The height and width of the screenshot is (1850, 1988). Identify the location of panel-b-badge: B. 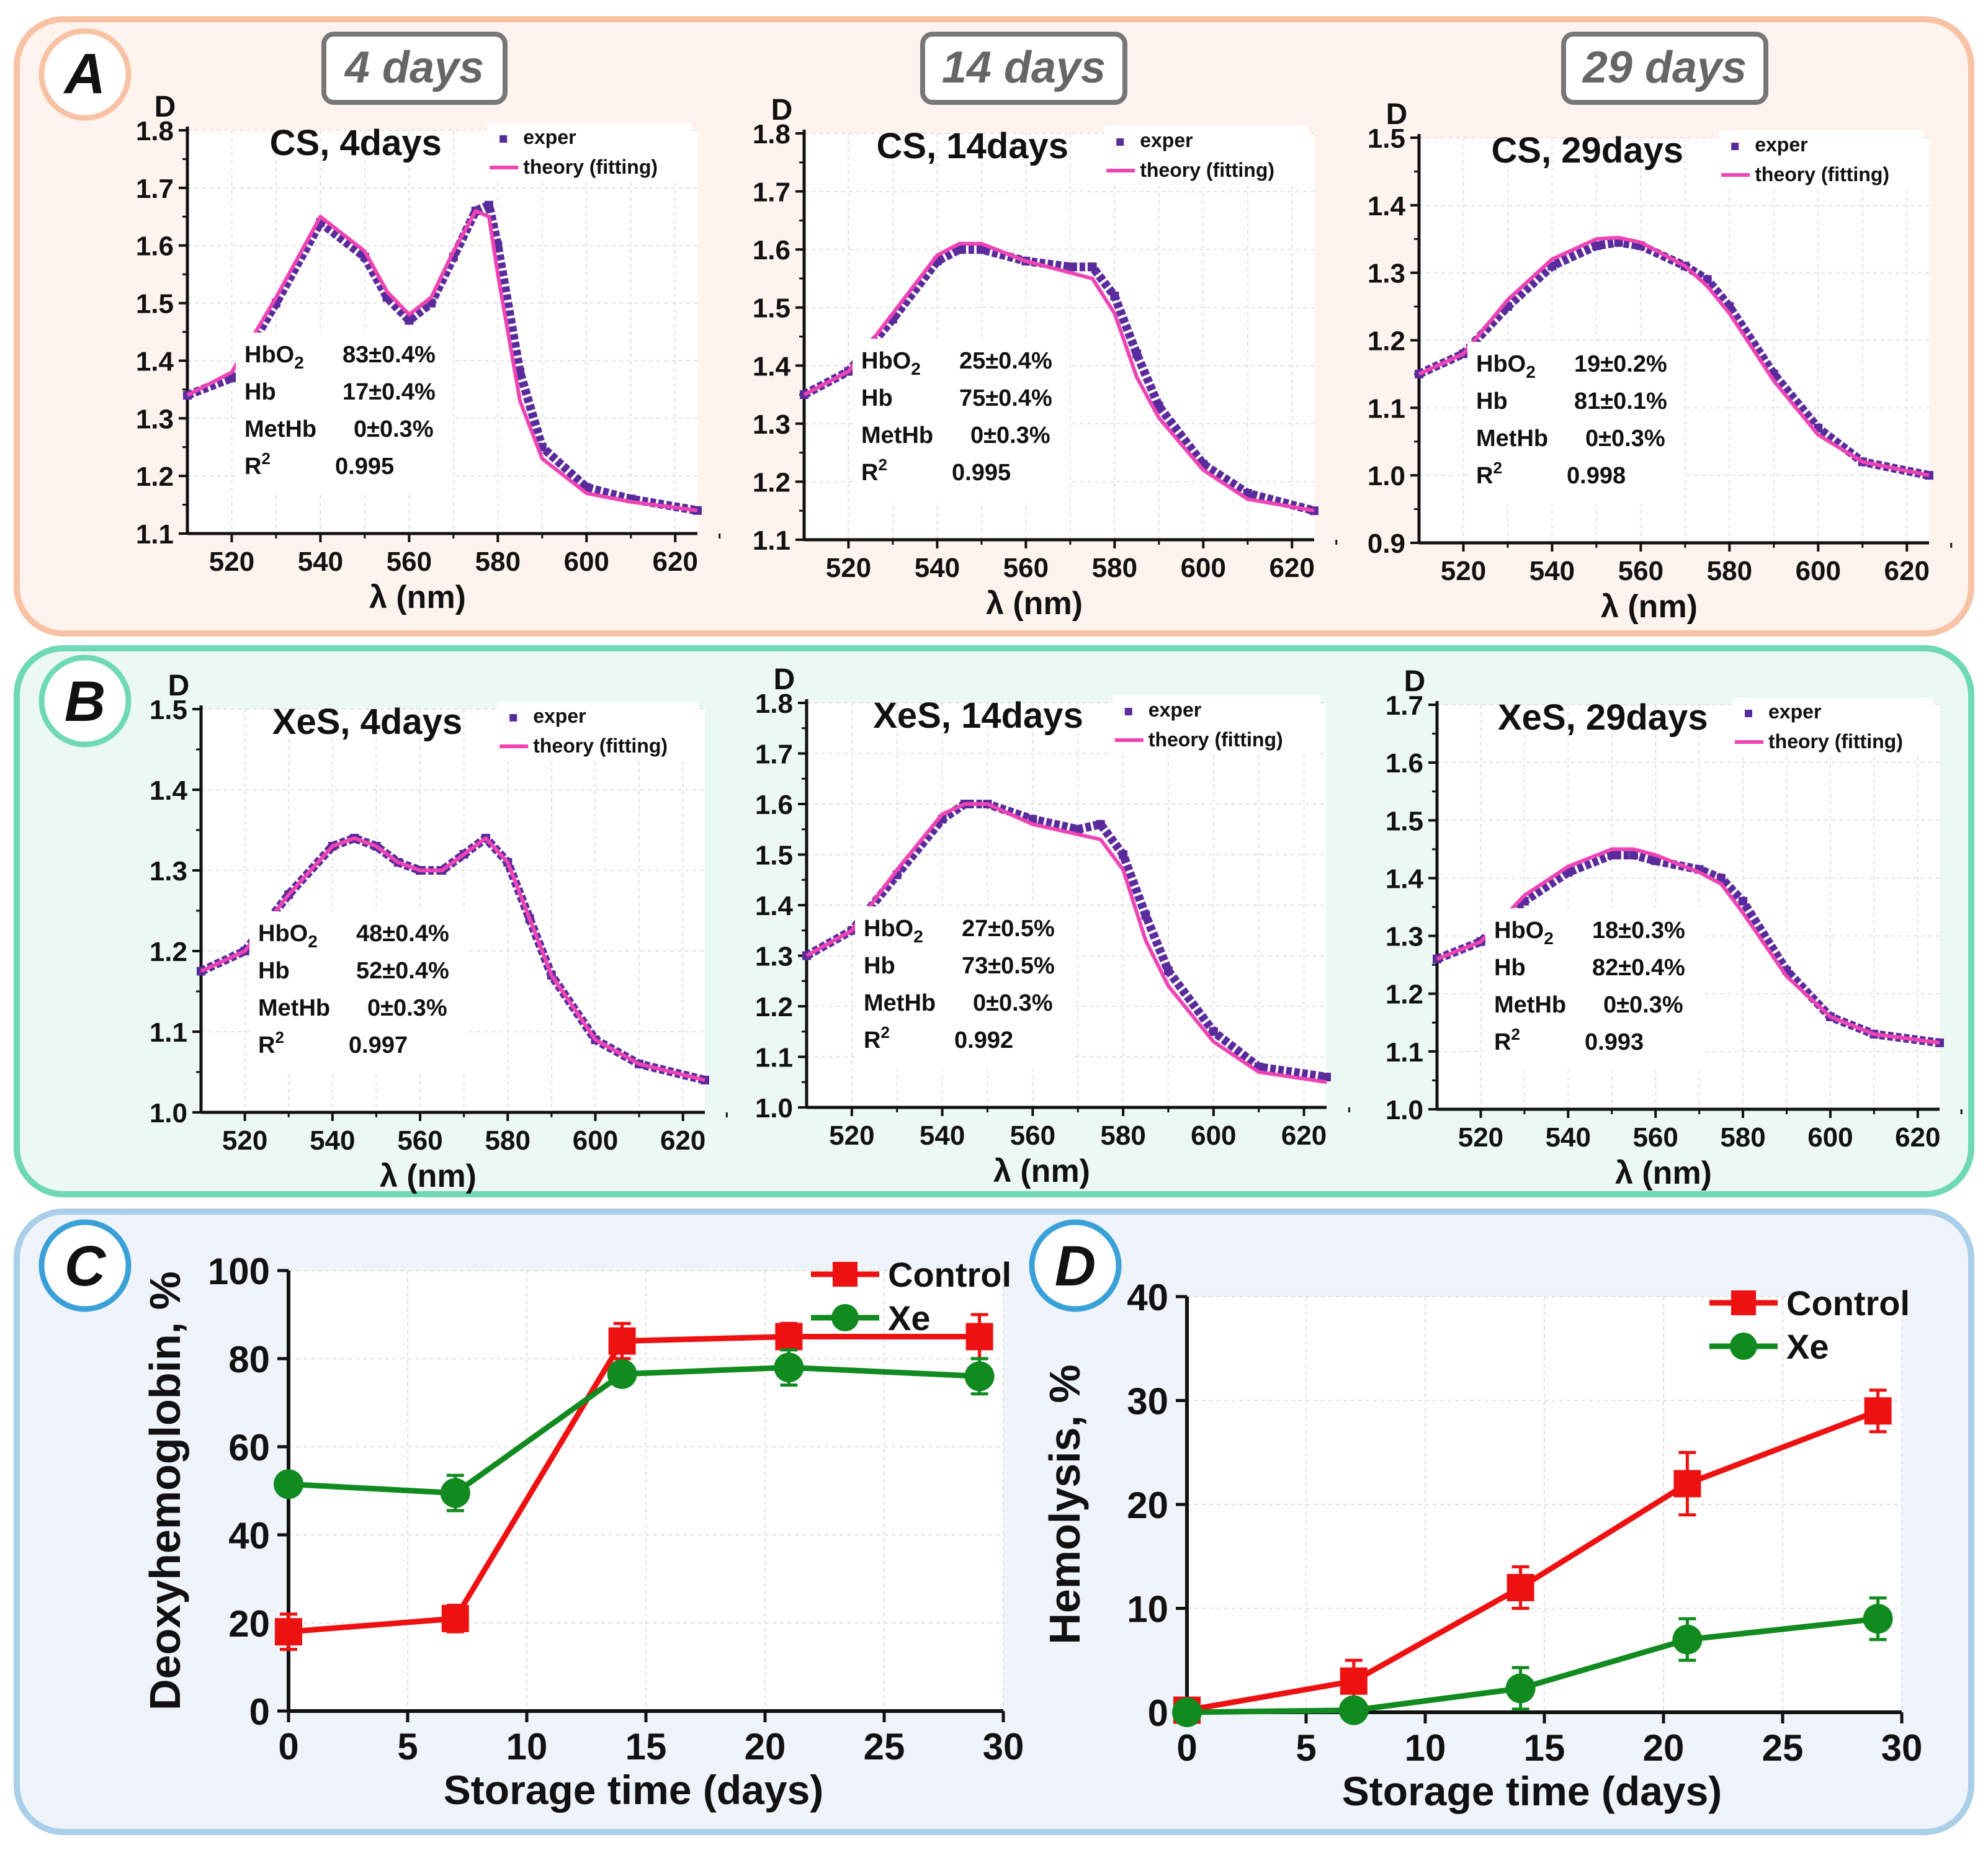
(85, 701).